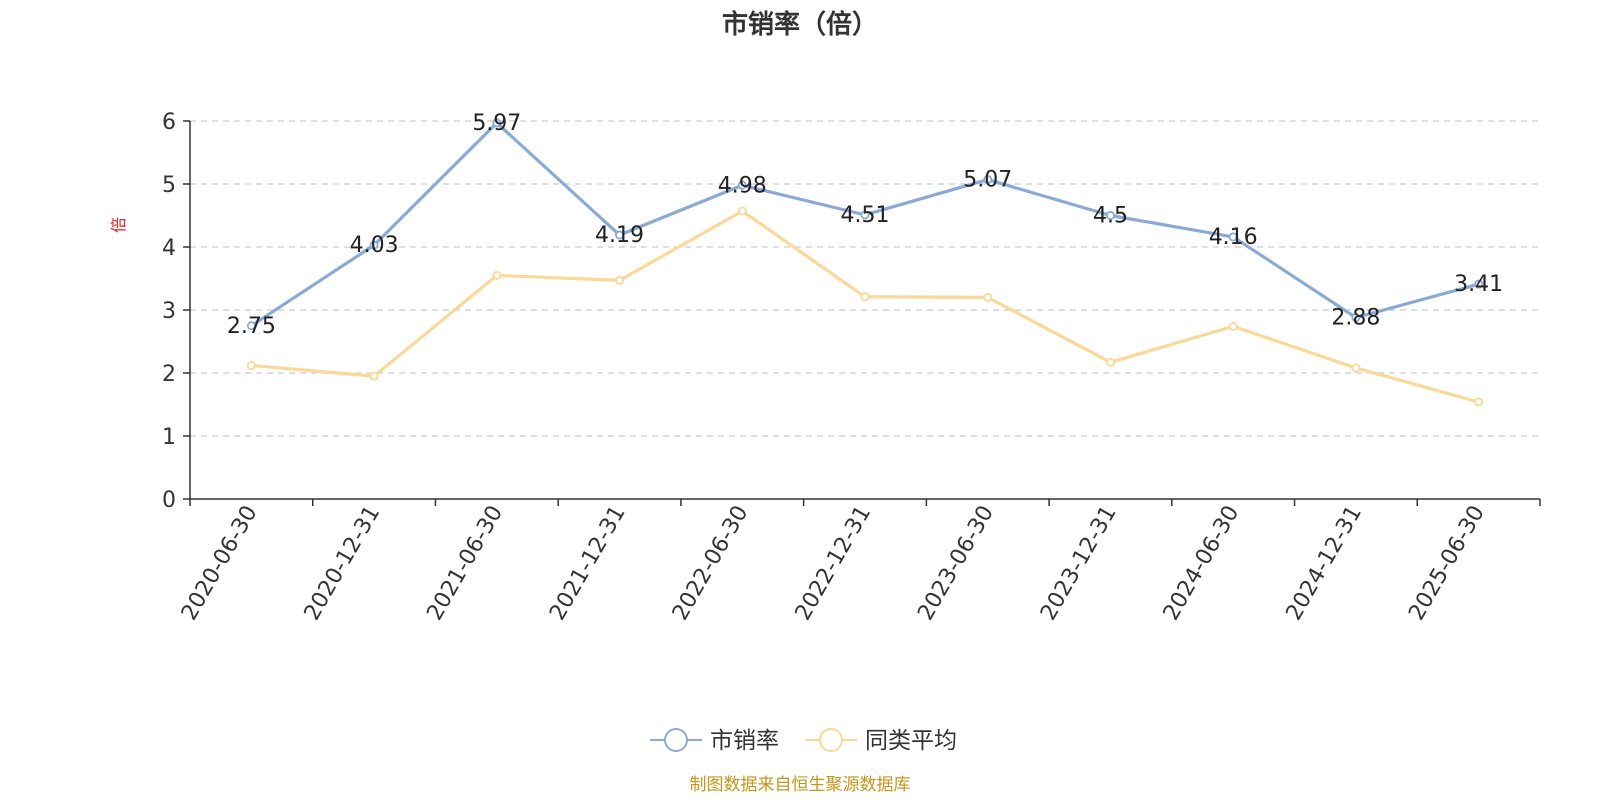 This screenshot has height=800, width=1600. Describe the element at coordinates (744, 741) in the screenshot. I see `legend-label: 市销率` at that location.